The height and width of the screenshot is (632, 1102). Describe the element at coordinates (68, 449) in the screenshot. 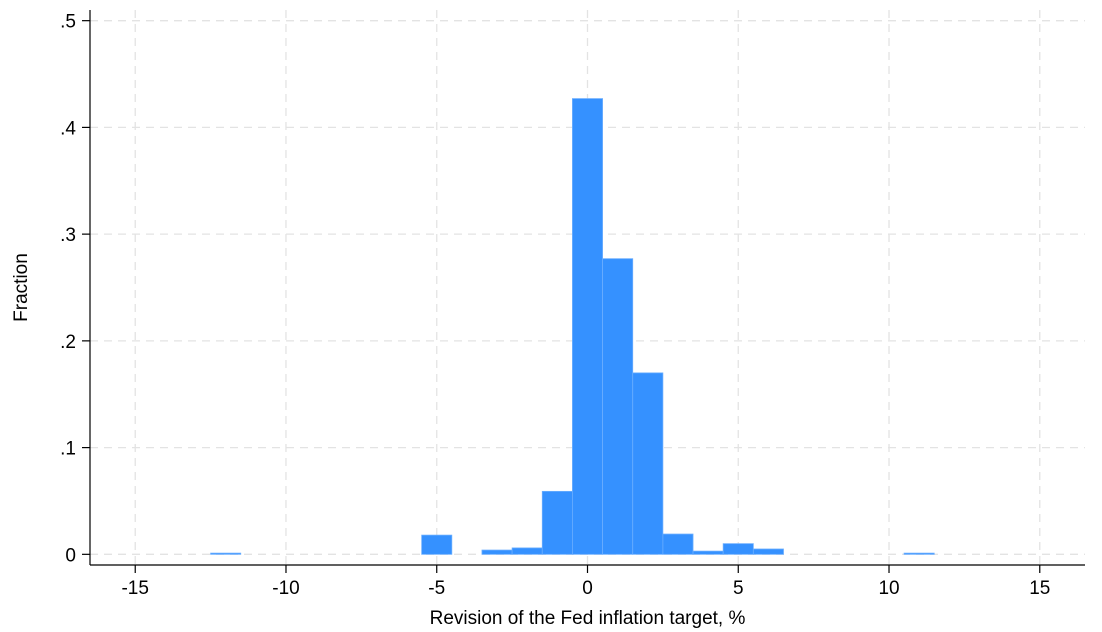

I see `y-tick-label: .1` at that location.